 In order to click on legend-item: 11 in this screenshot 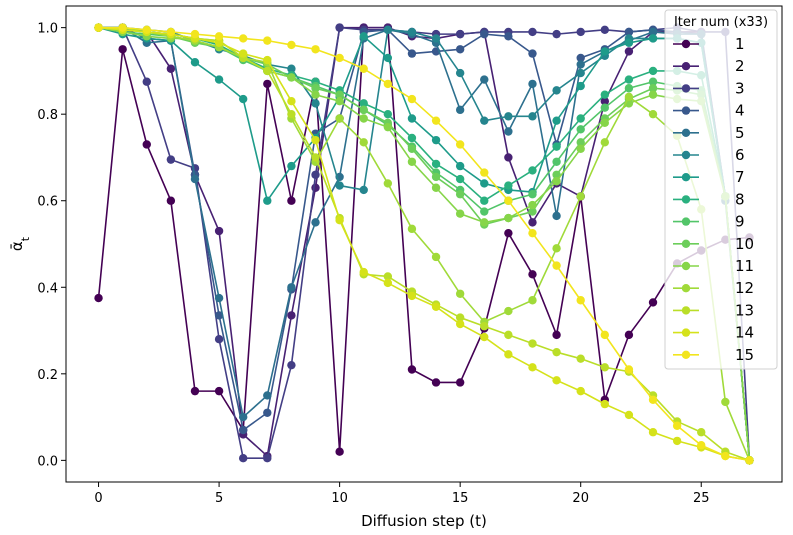, I will do `click(713, 266)`.